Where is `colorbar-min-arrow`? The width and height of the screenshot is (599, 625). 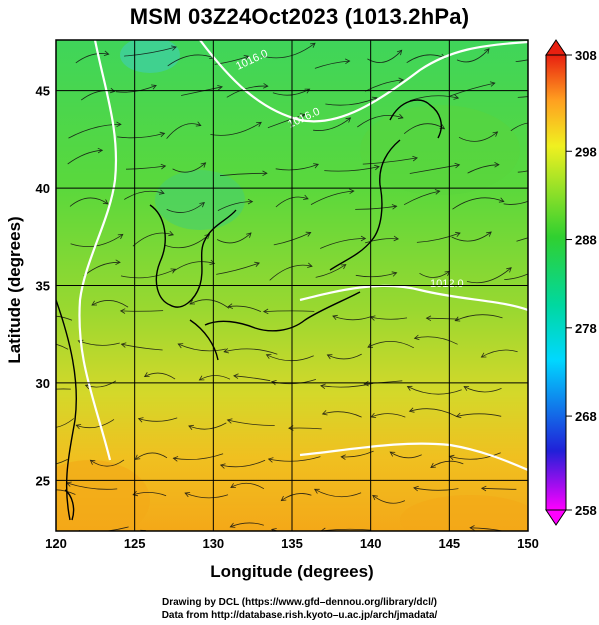
colorbar-min-arrow is located at coordinates (556, 517).